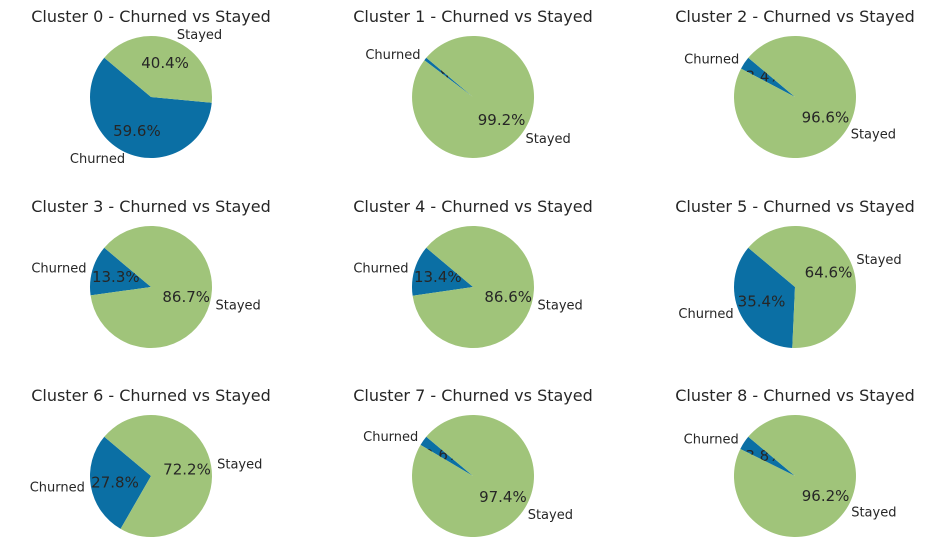 This screenshot has height=553, width=946. I want to click on slice-percent-label: 99.2%, so click(502, 120).